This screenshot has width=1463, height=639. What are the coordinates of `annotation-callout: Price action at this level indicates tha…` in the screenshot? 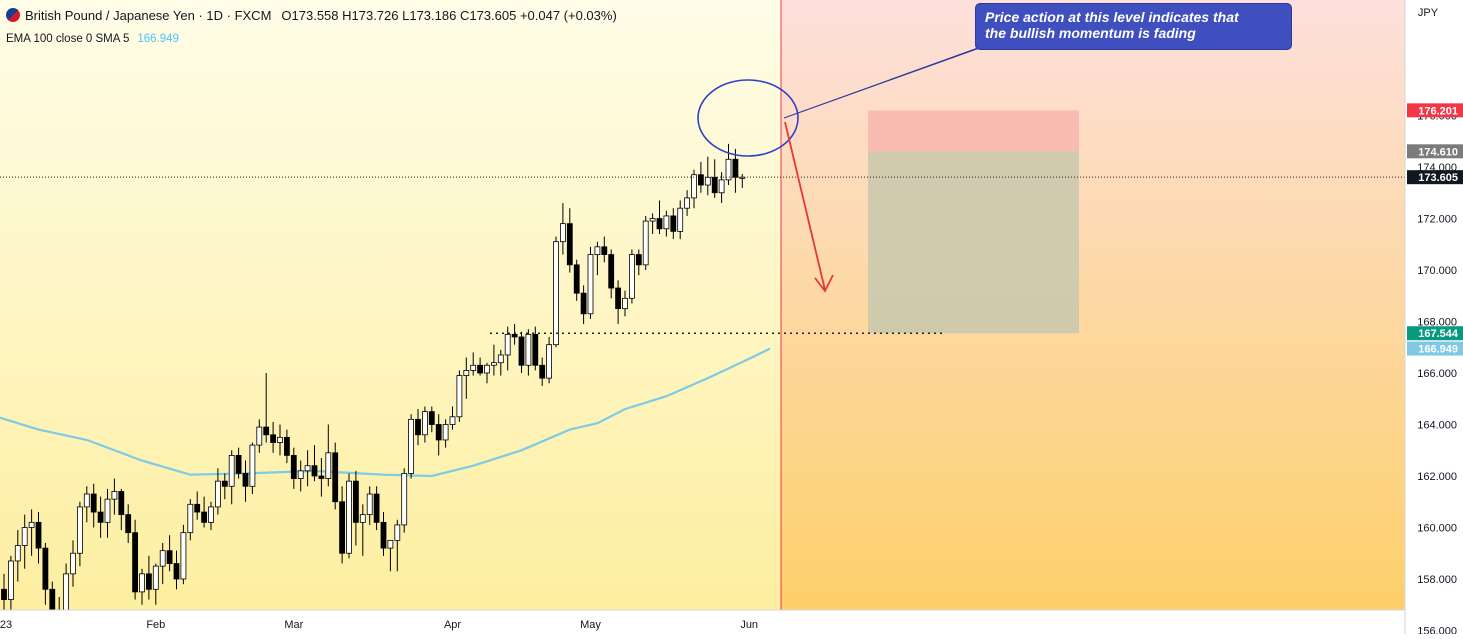 It's located at (1133, 26).